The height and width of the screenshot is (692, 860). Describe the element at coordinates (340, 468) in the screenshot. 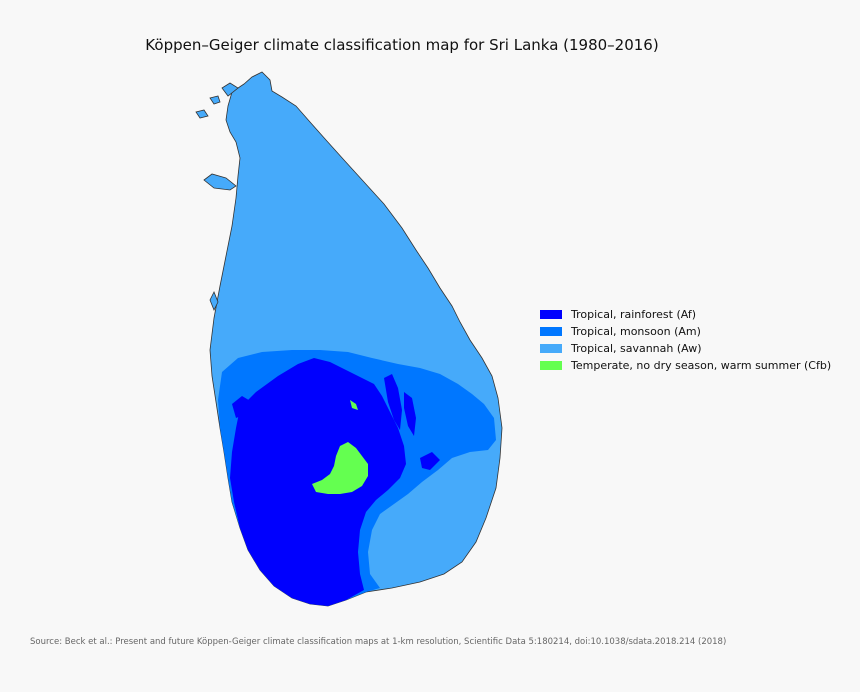

I see `temperate-cfb-zone` at that location.